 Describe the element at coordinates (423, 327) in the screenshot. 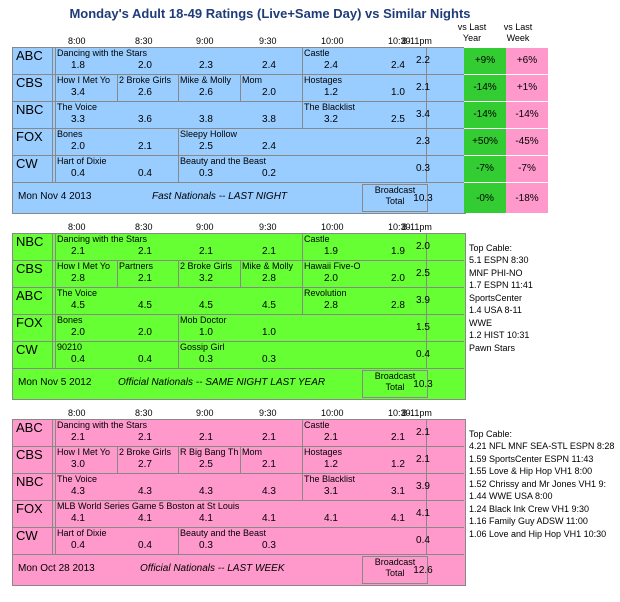

I see `total-value: 1.5` at that location.